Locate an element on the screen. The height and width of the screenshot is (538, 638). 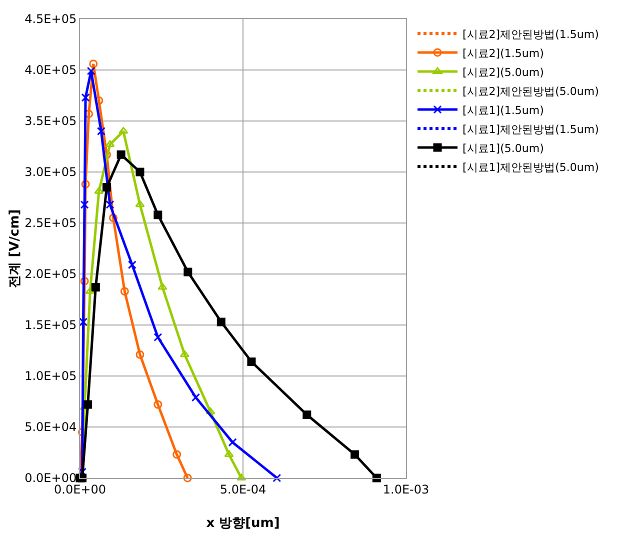
y-tick-label: 5.0E+04 is located at coordinates (50, 427).